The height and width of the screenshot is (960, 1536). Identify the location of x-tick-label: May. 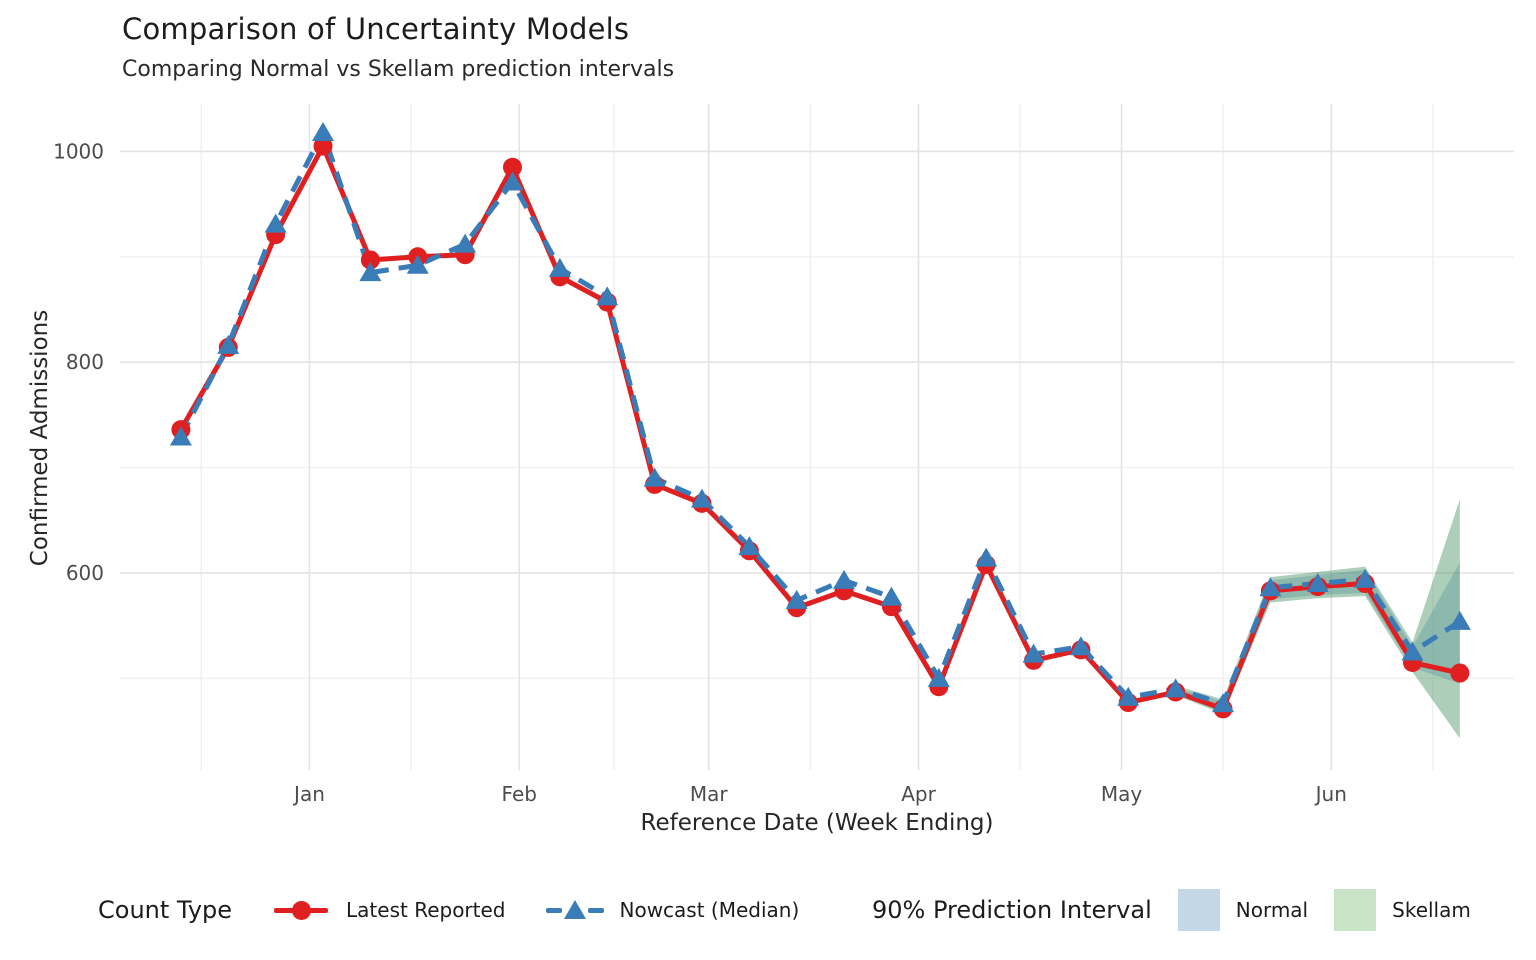
(1122, 794).